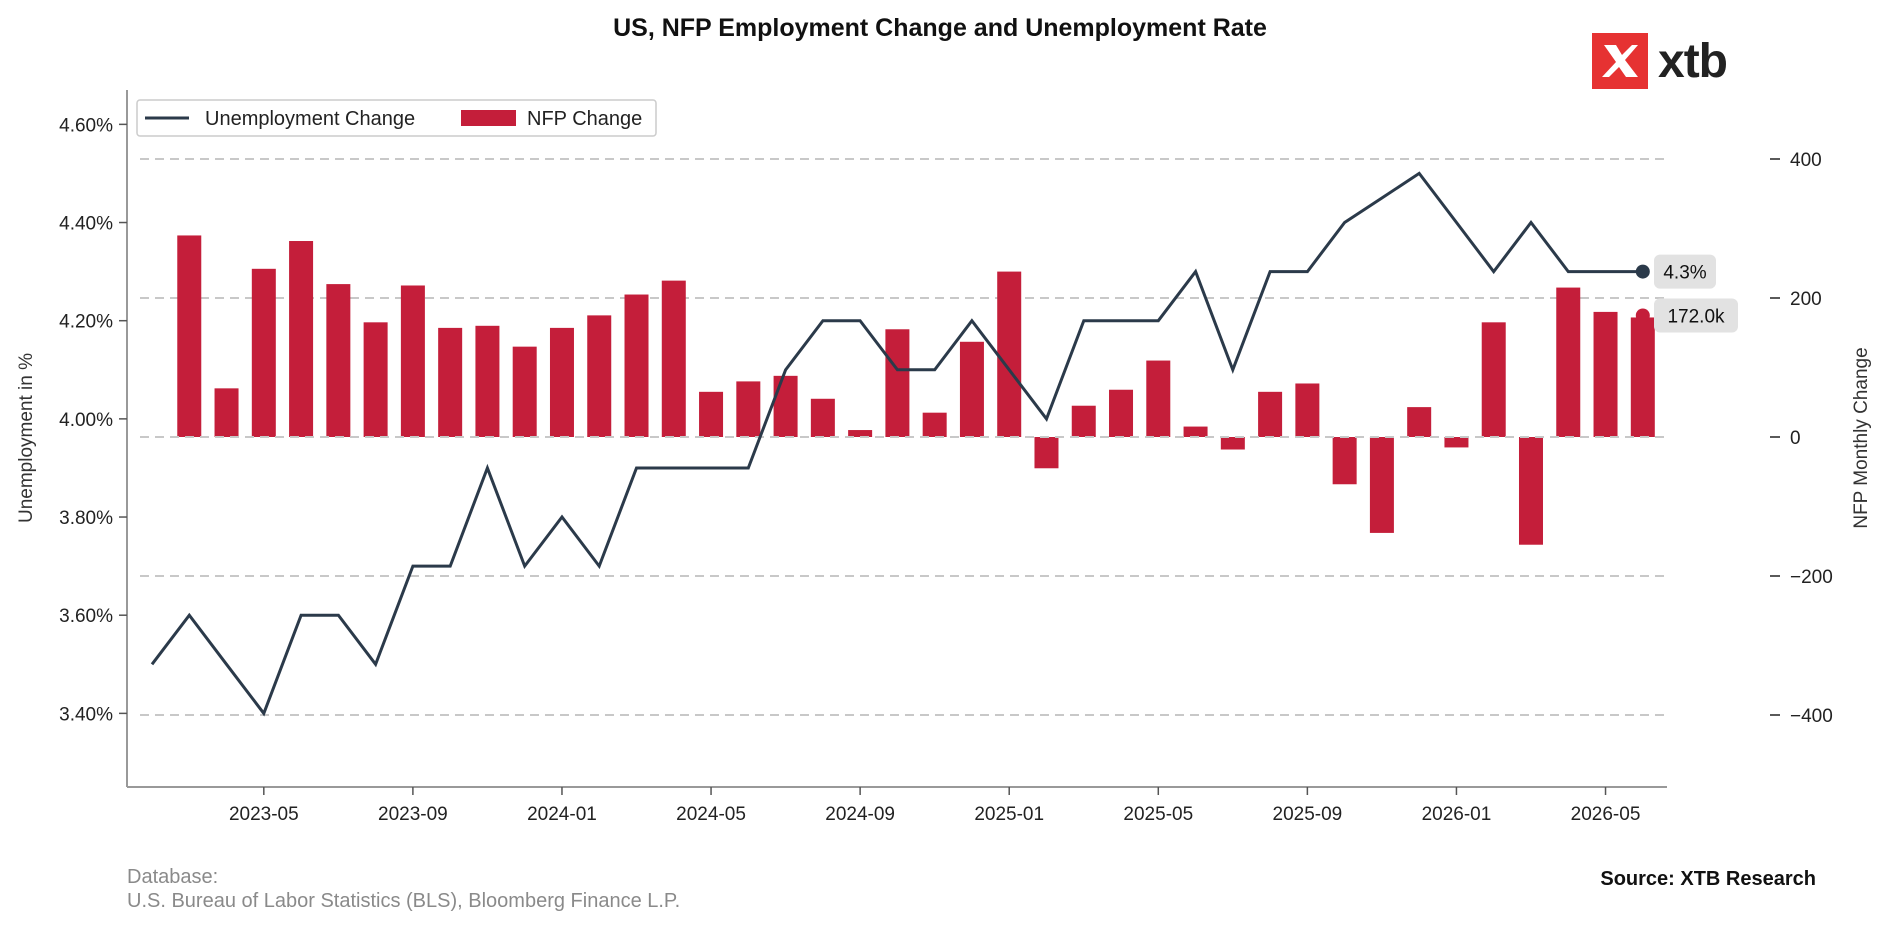 This screenshot has height=928, width=1880. I want to click on legend-bar-label: NFP Change, so click(584, 119).